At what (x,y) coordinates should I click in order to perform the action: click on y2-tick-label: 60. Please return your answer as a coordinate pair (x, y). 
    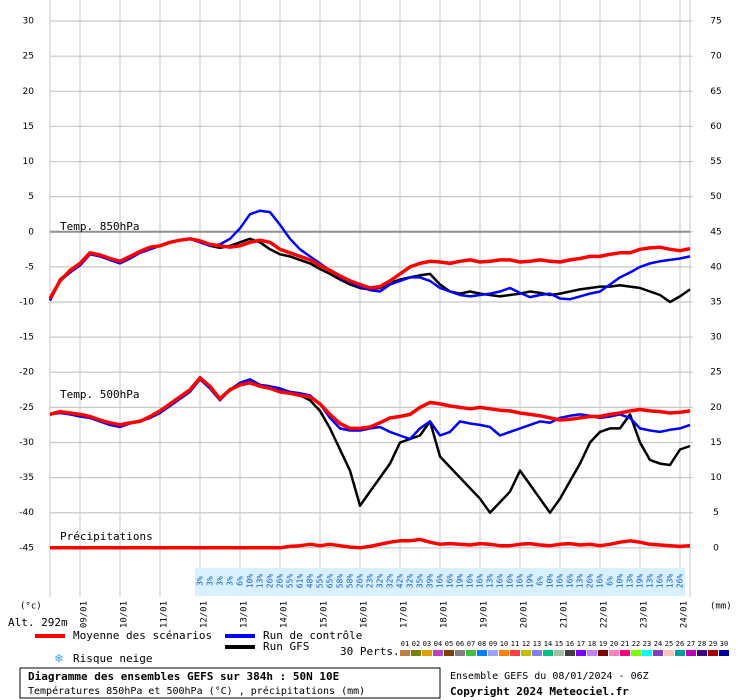
    Looking at the image, I should click on (716, 127).